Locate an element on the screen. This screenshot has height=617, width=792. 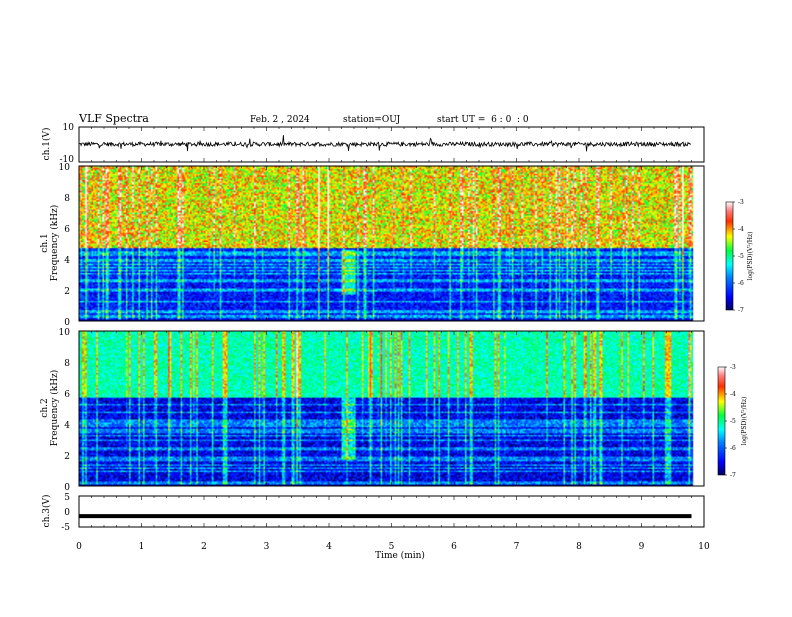
ch1-ticks is located at coordinates (391, 144).